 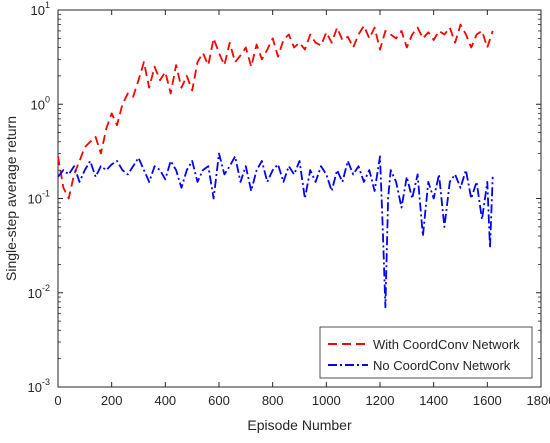 I want to click on y-axis-label: Single-step average return, so click(x=11, y=198).